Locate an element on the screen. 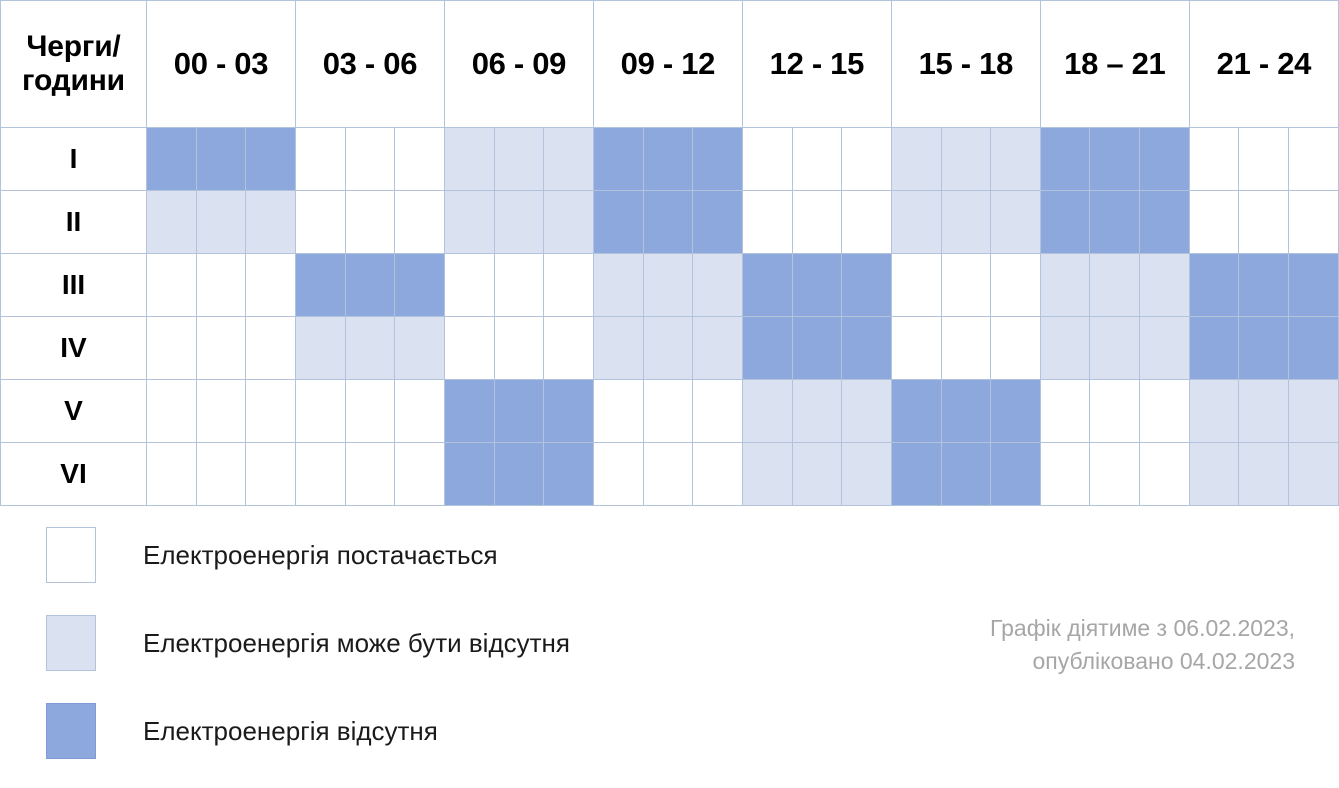 The image size is (1339, 788). cell-vi-18–21-1 is located at coordinates (1065, 474).